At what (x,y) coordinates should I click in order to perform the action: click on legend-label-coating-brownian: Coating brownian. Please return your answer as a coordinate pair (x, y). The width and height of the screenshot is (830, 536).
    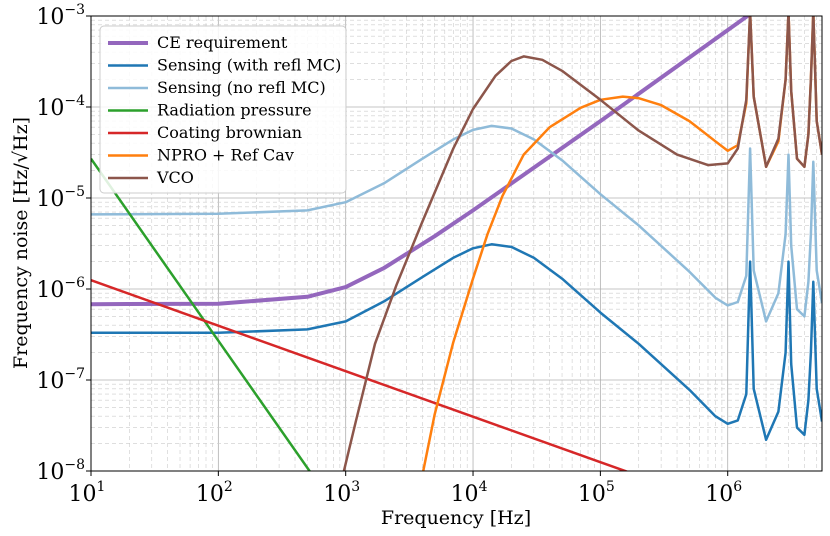
    Looking at the image, I should click on (229, 132).